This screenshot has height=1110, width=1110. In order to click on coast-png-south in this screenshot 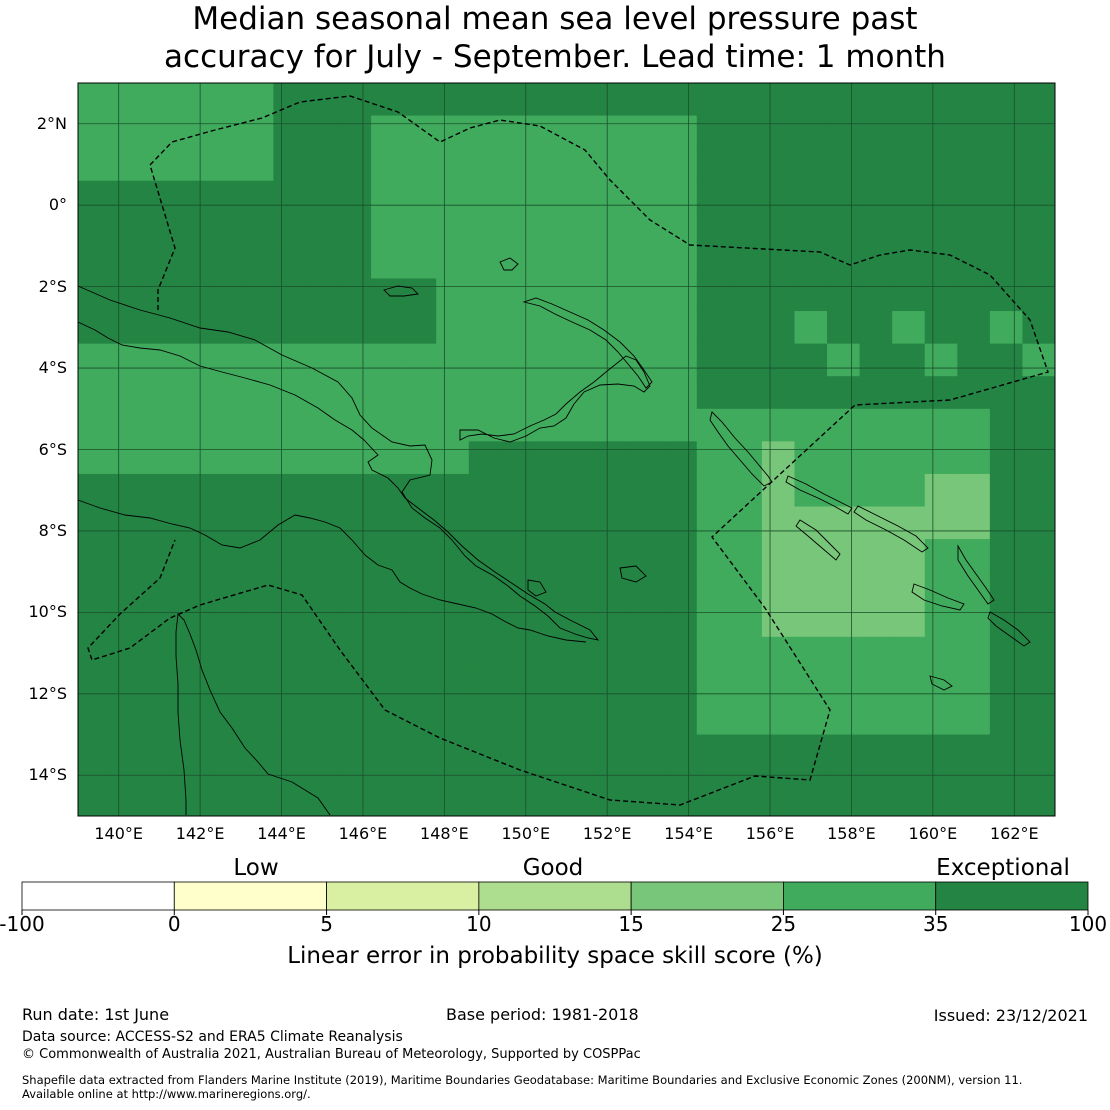, I will do `click(332, 571)`.